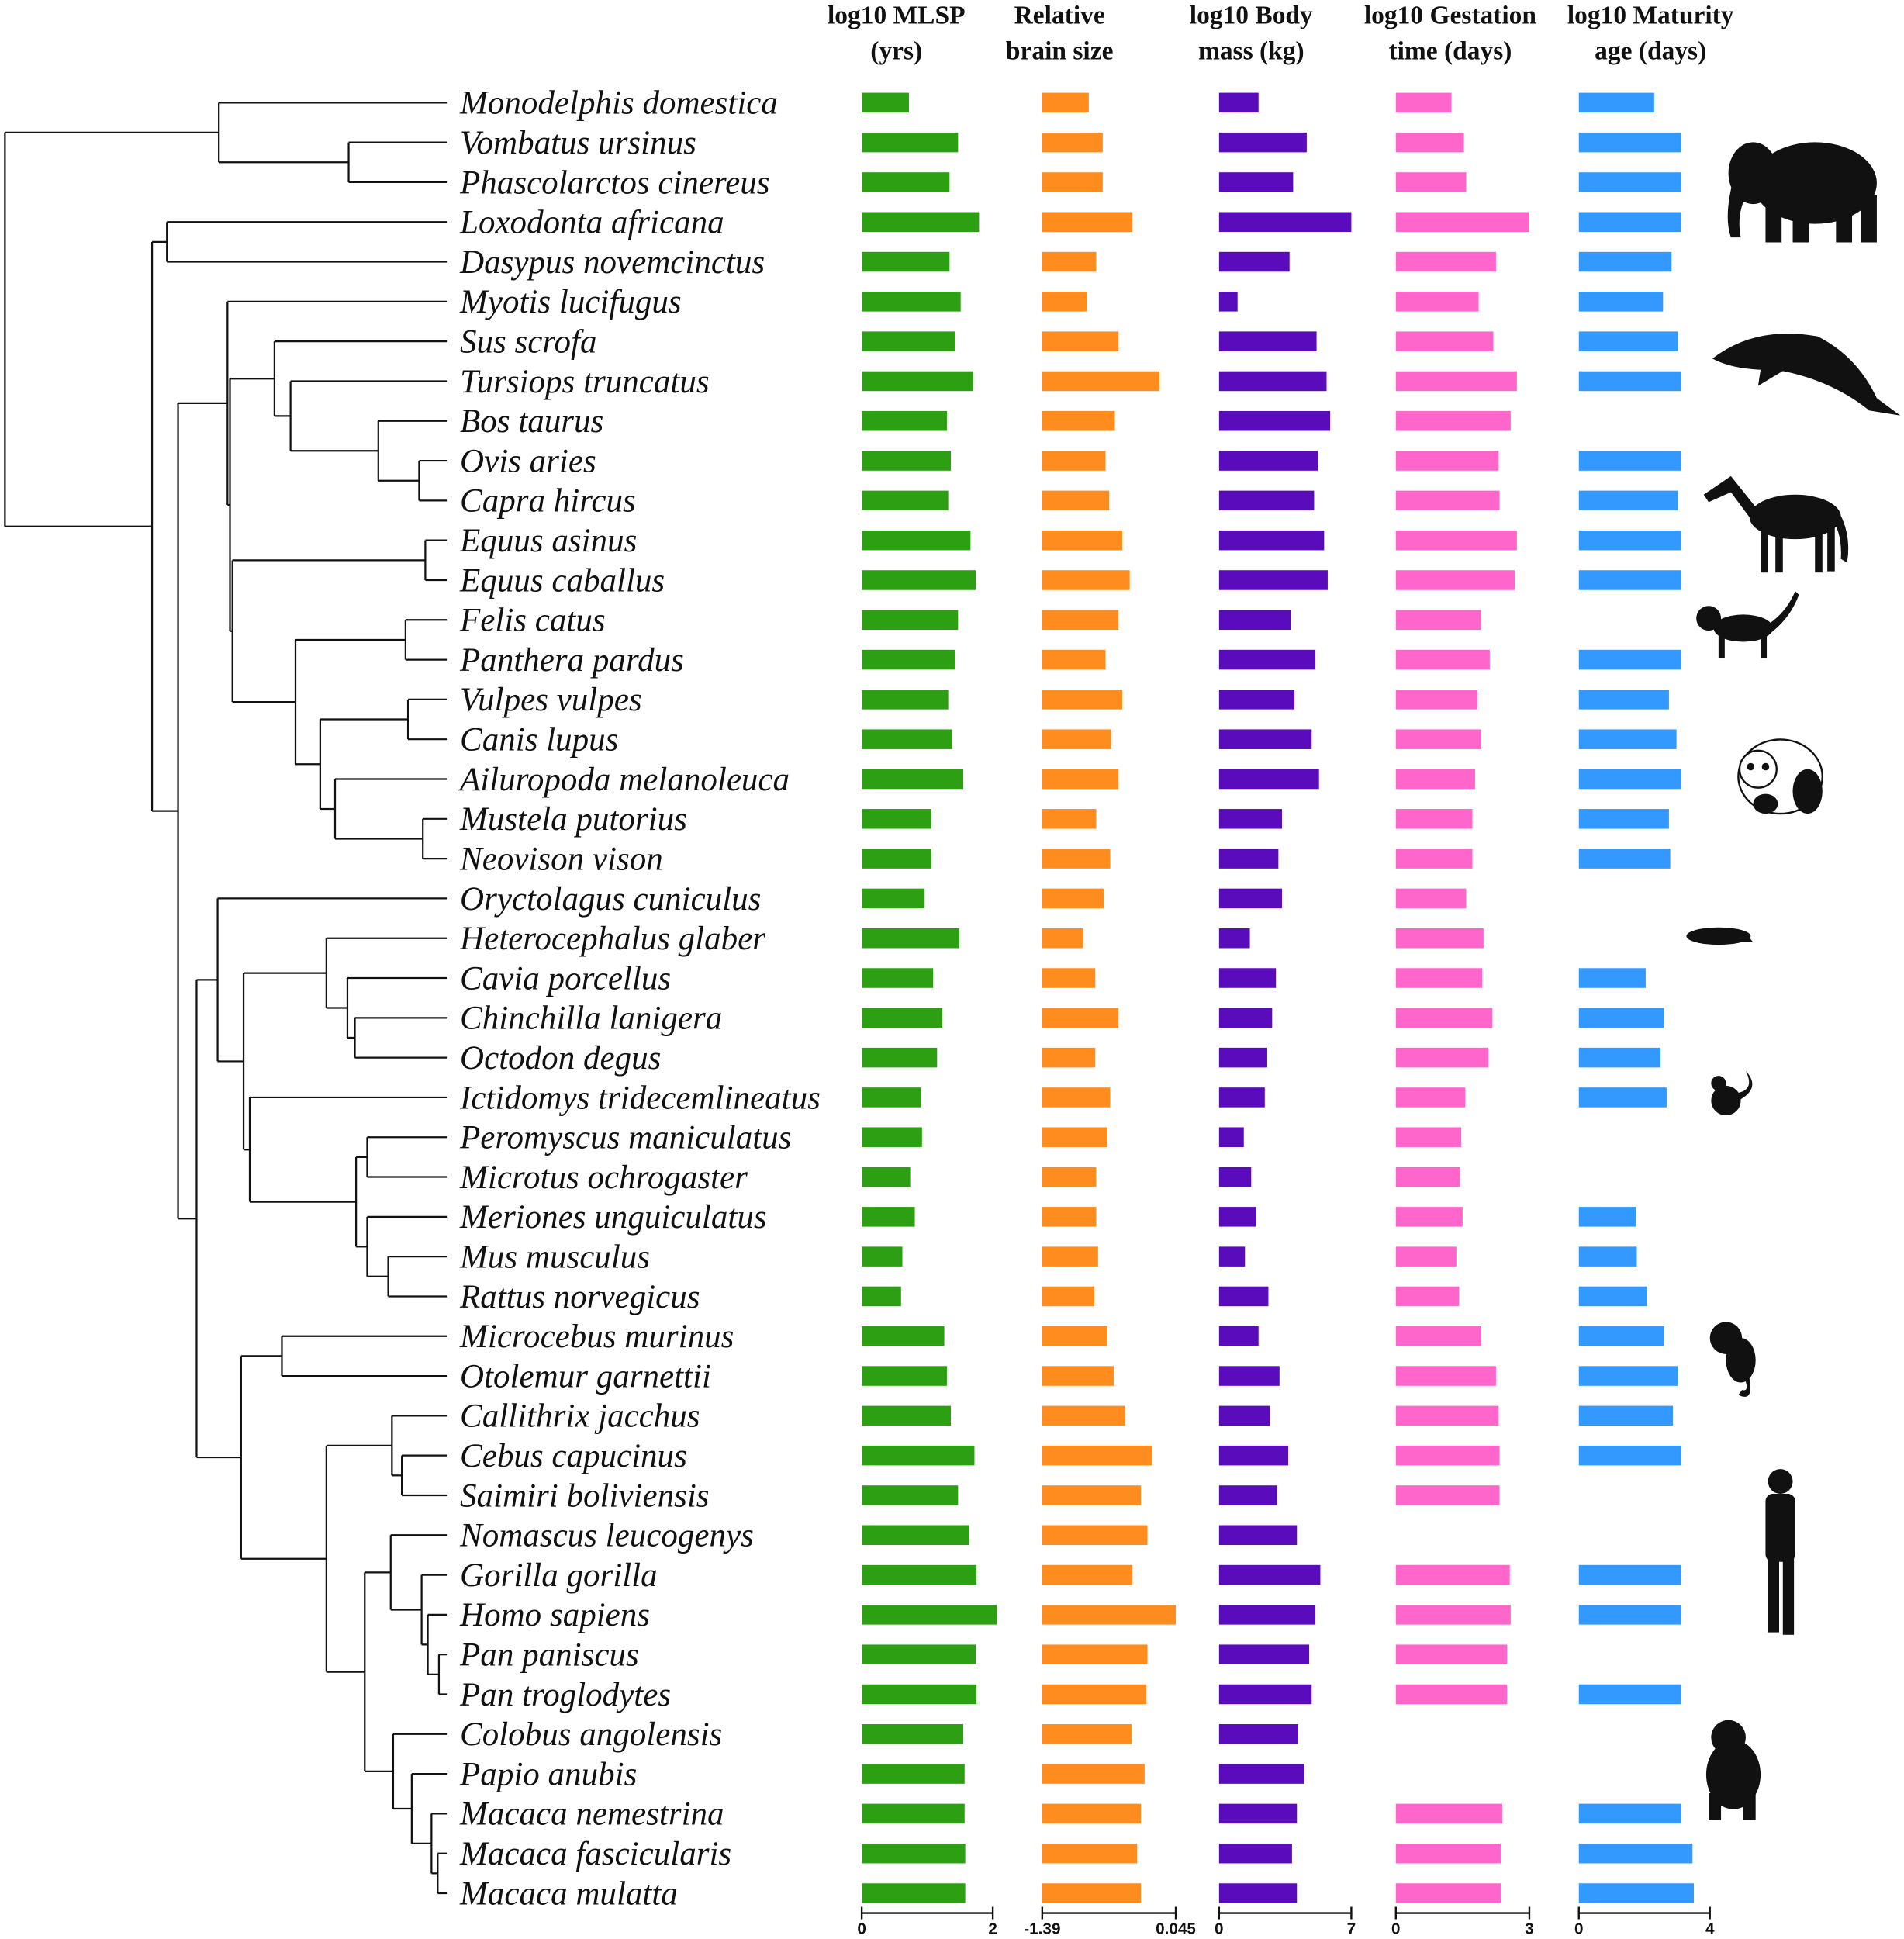 This screenshot has height=1939, width=1904. What do you see at coordinates (591, 1734) in the screenshot?
I see `species-label: Colobus angolensis` at bounding box center [591, 1734].